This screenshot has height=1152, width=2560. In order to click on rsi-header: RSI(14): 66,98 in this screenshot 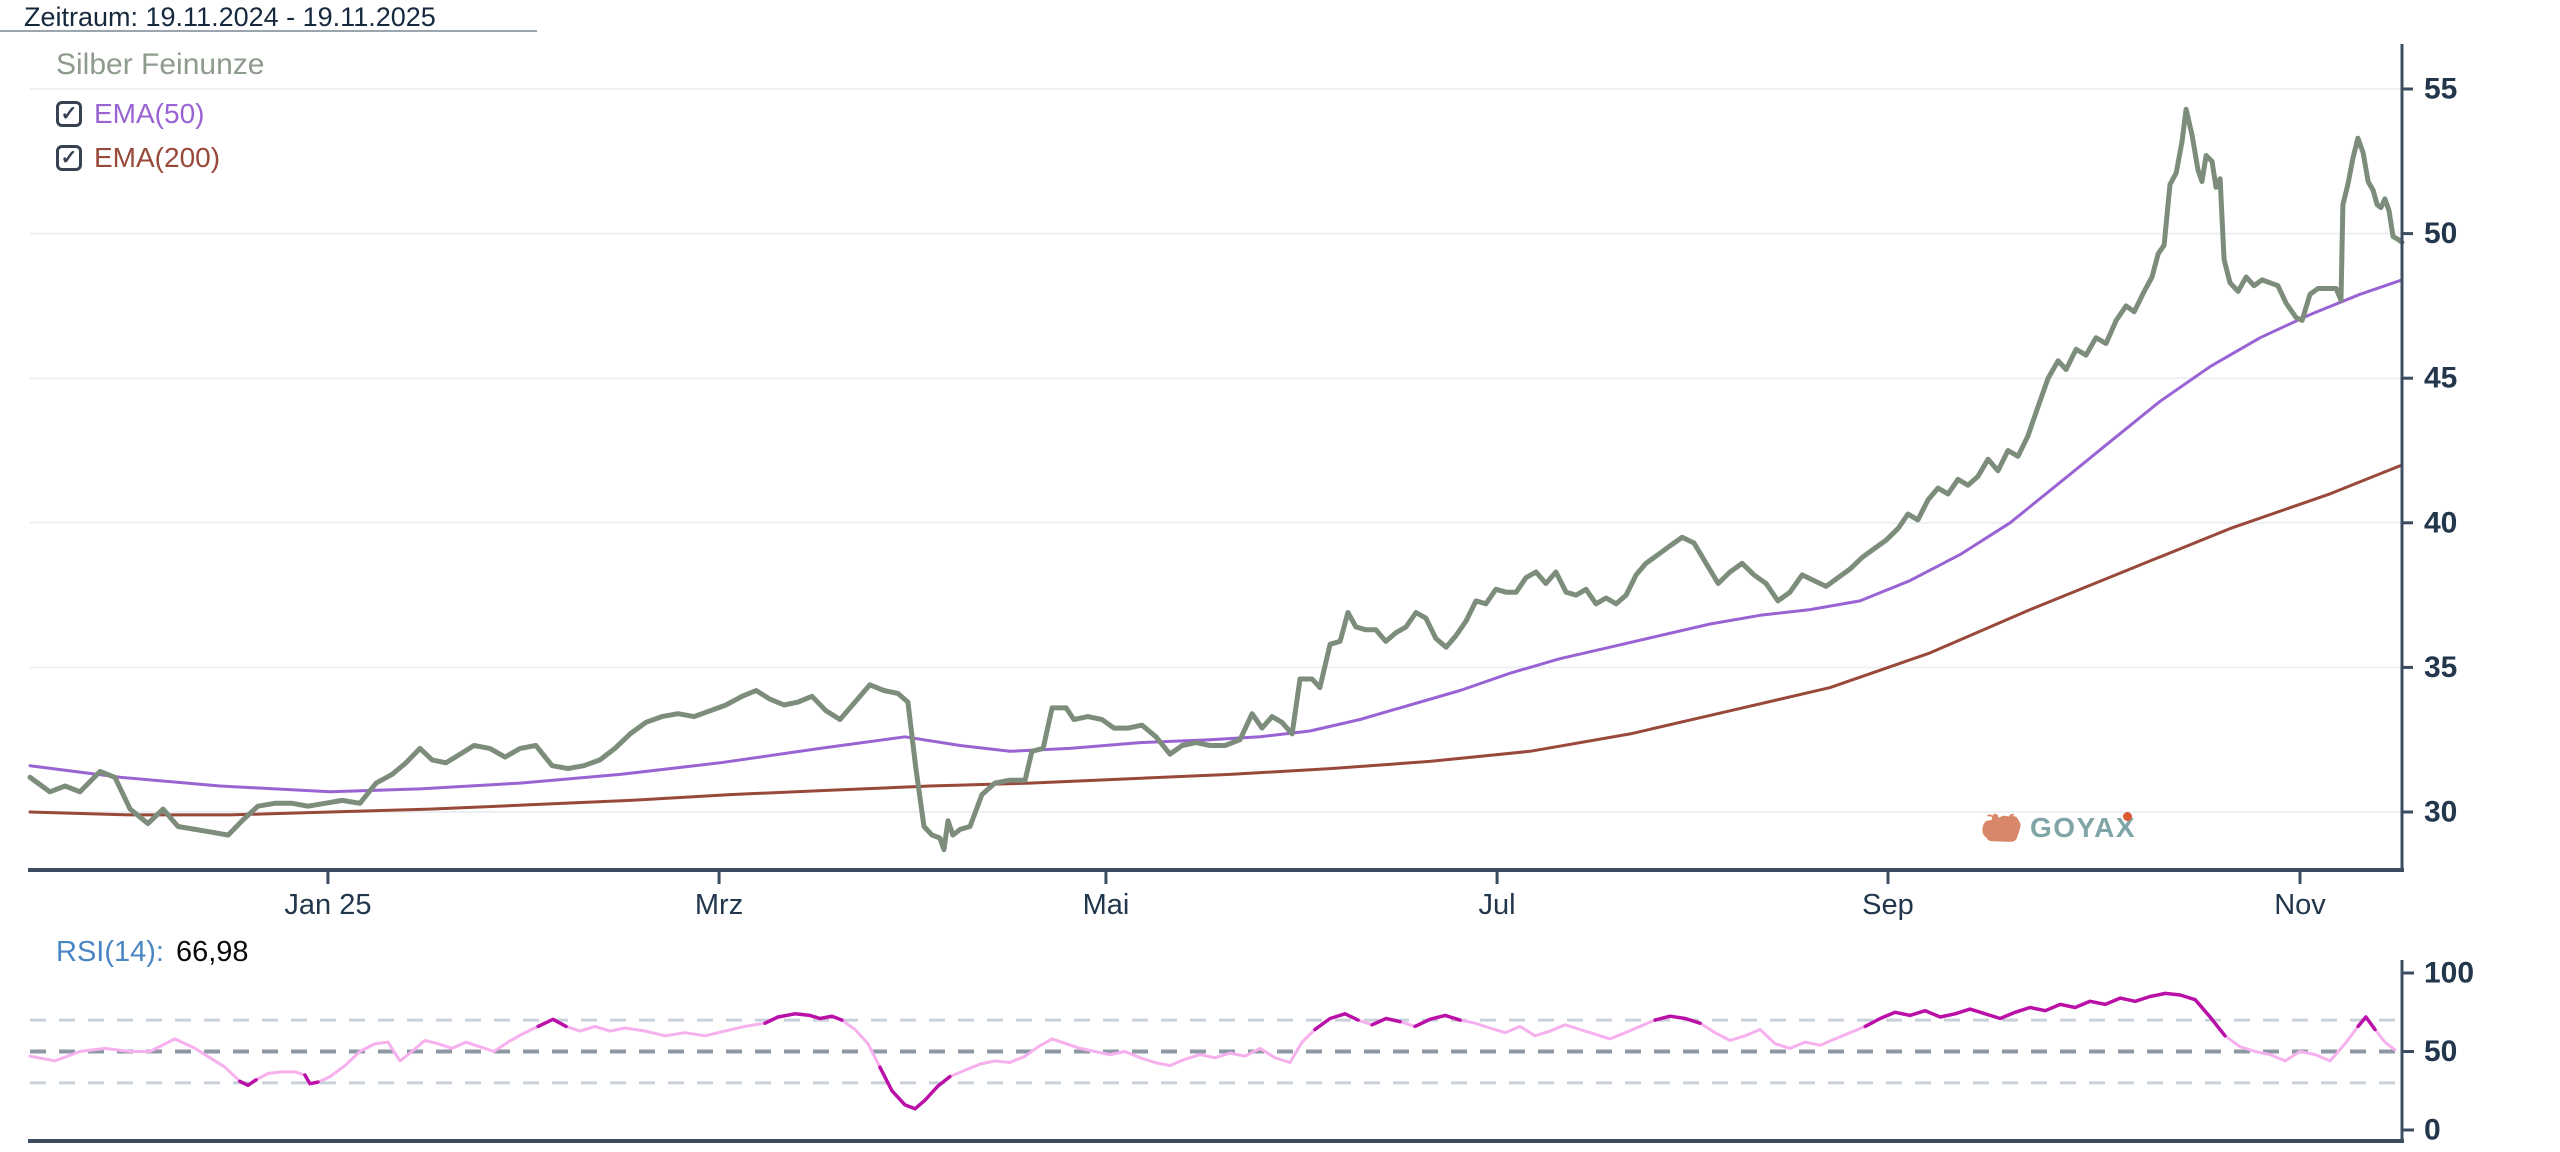, I will do `click(152, 952)`.